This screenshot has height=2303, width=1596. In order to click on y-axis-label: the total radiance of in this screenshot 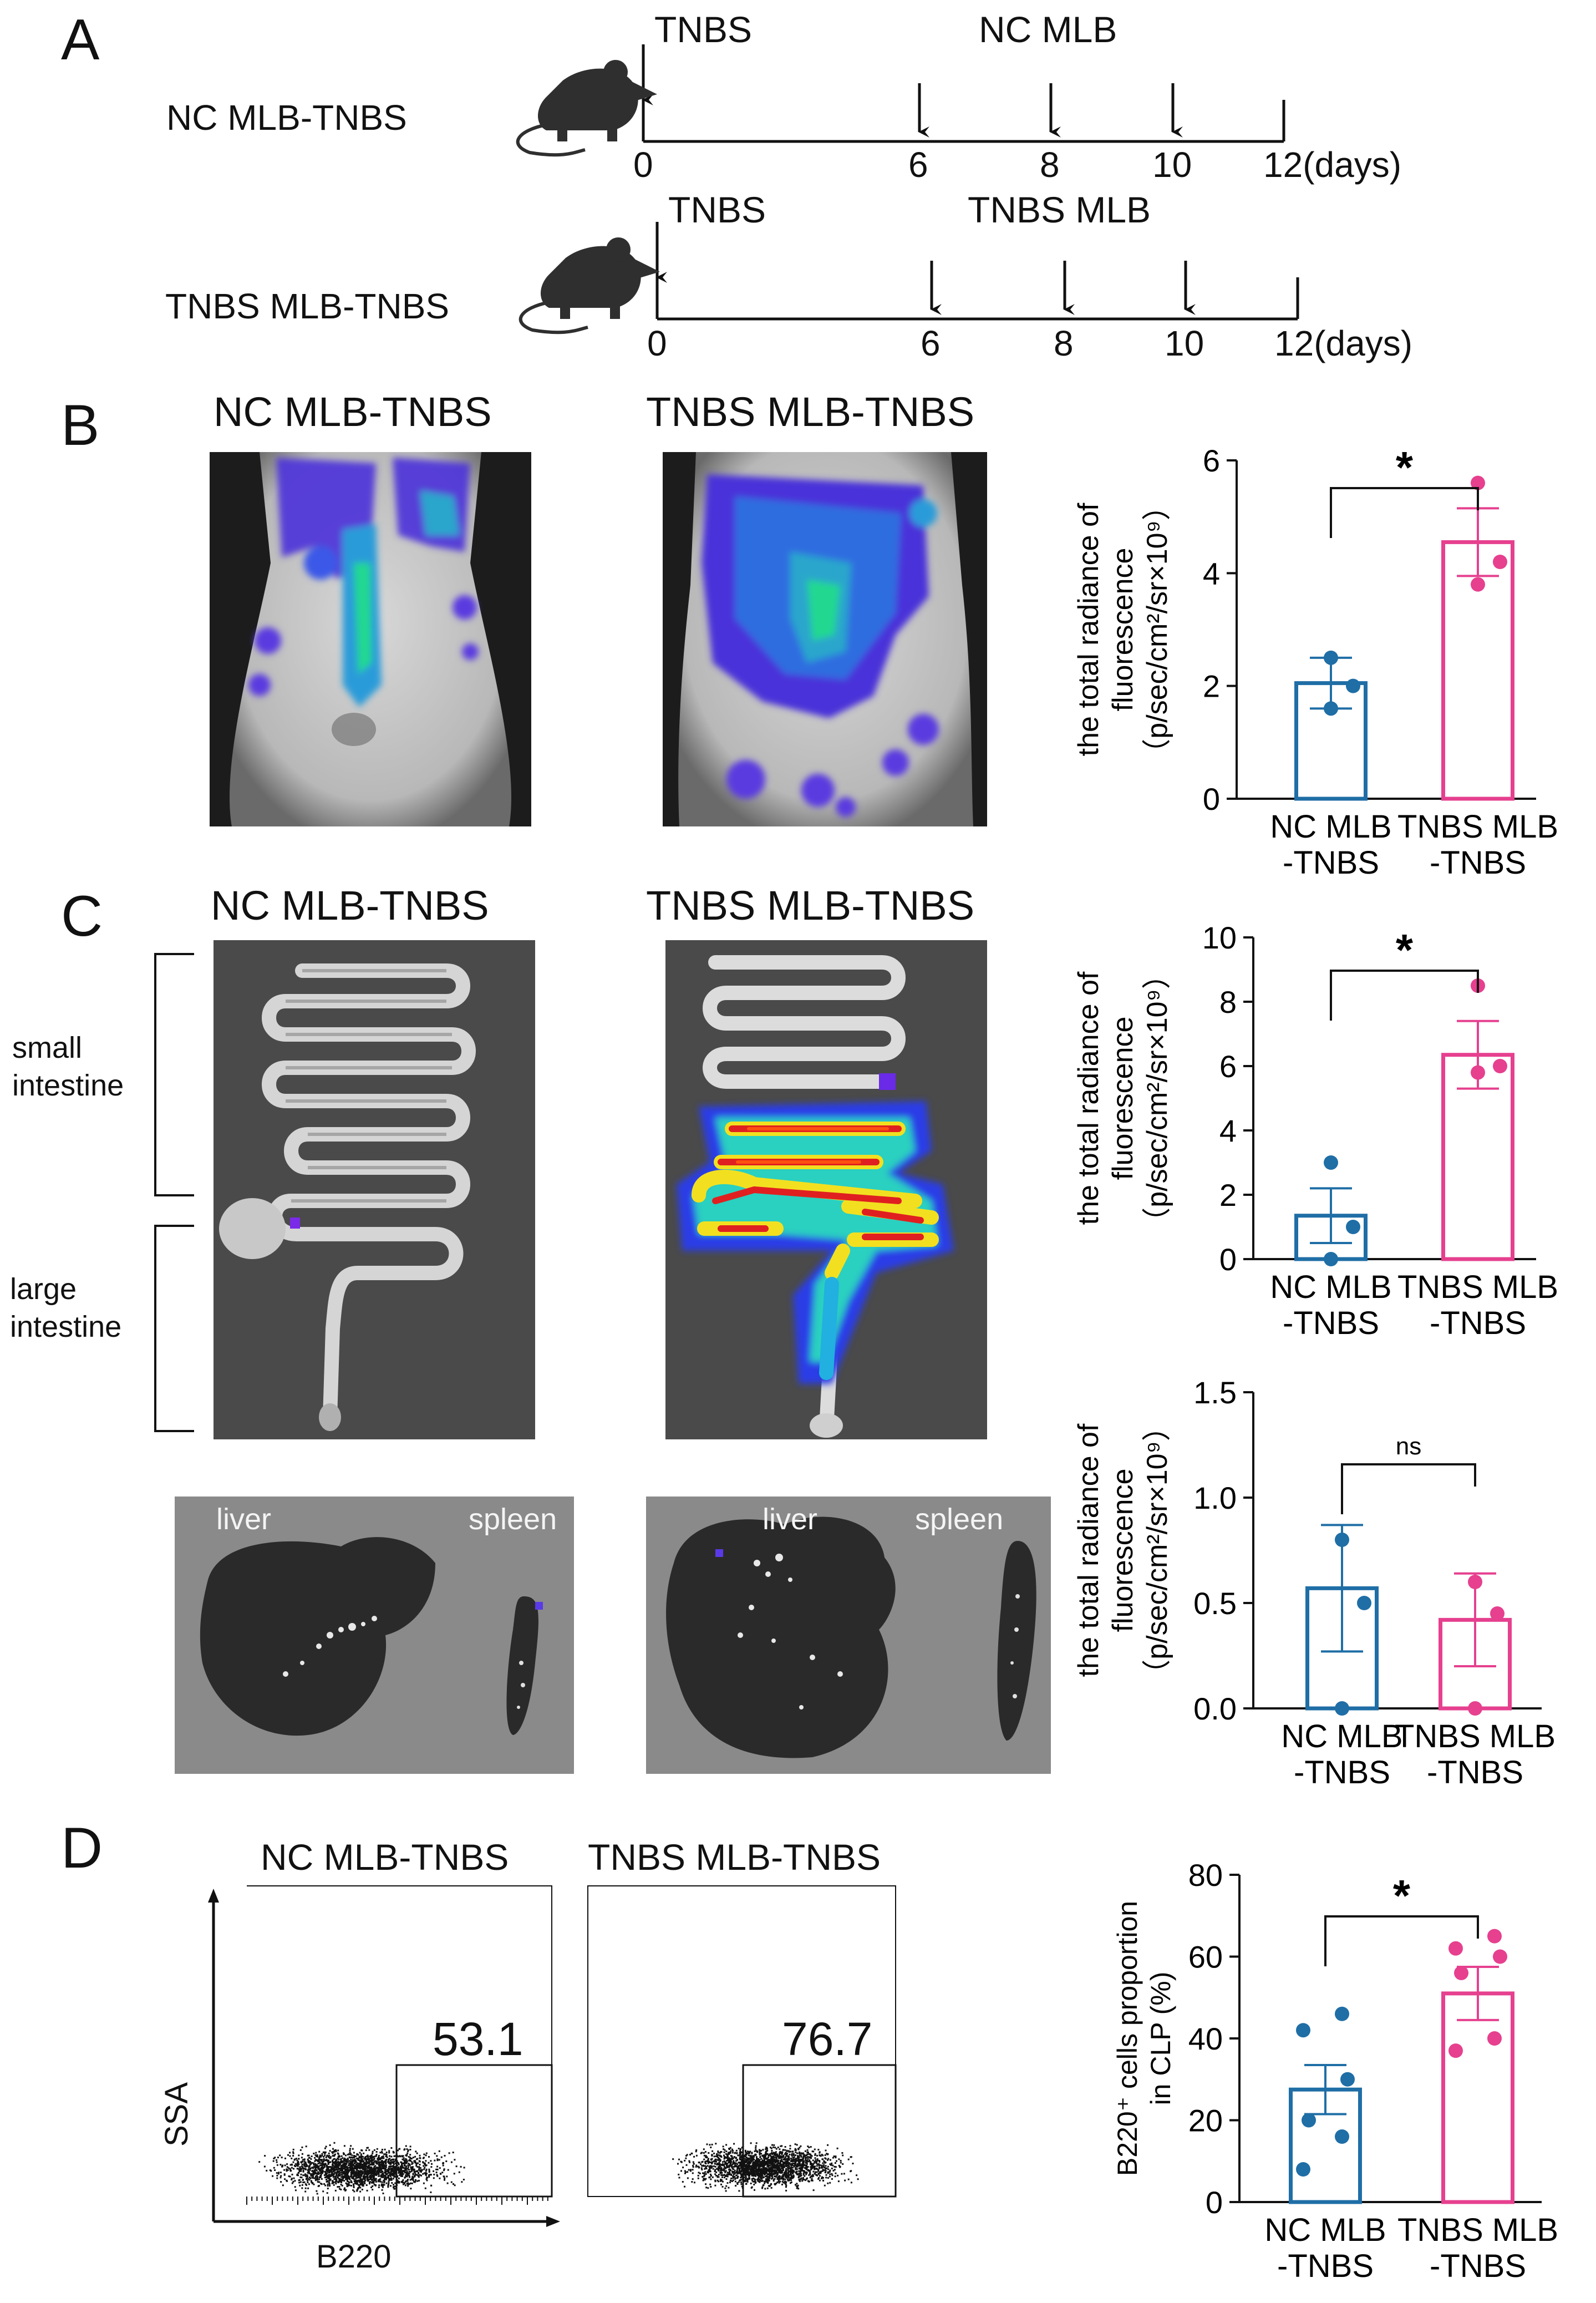, I will do `click(1089, 1098)`.